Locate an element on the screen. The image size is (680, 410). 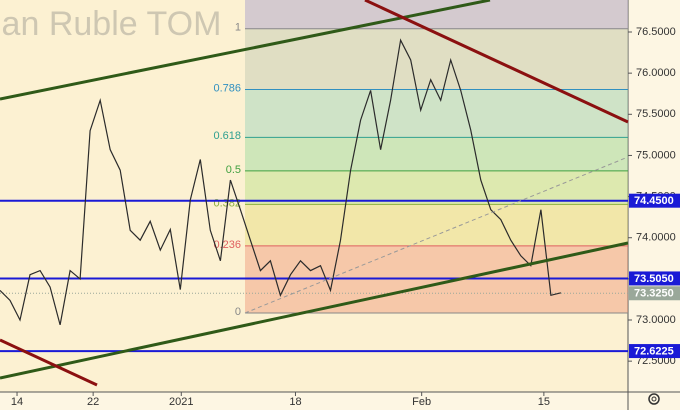
y-tick-label: 74.0000 is located at coordinates (656, 238).